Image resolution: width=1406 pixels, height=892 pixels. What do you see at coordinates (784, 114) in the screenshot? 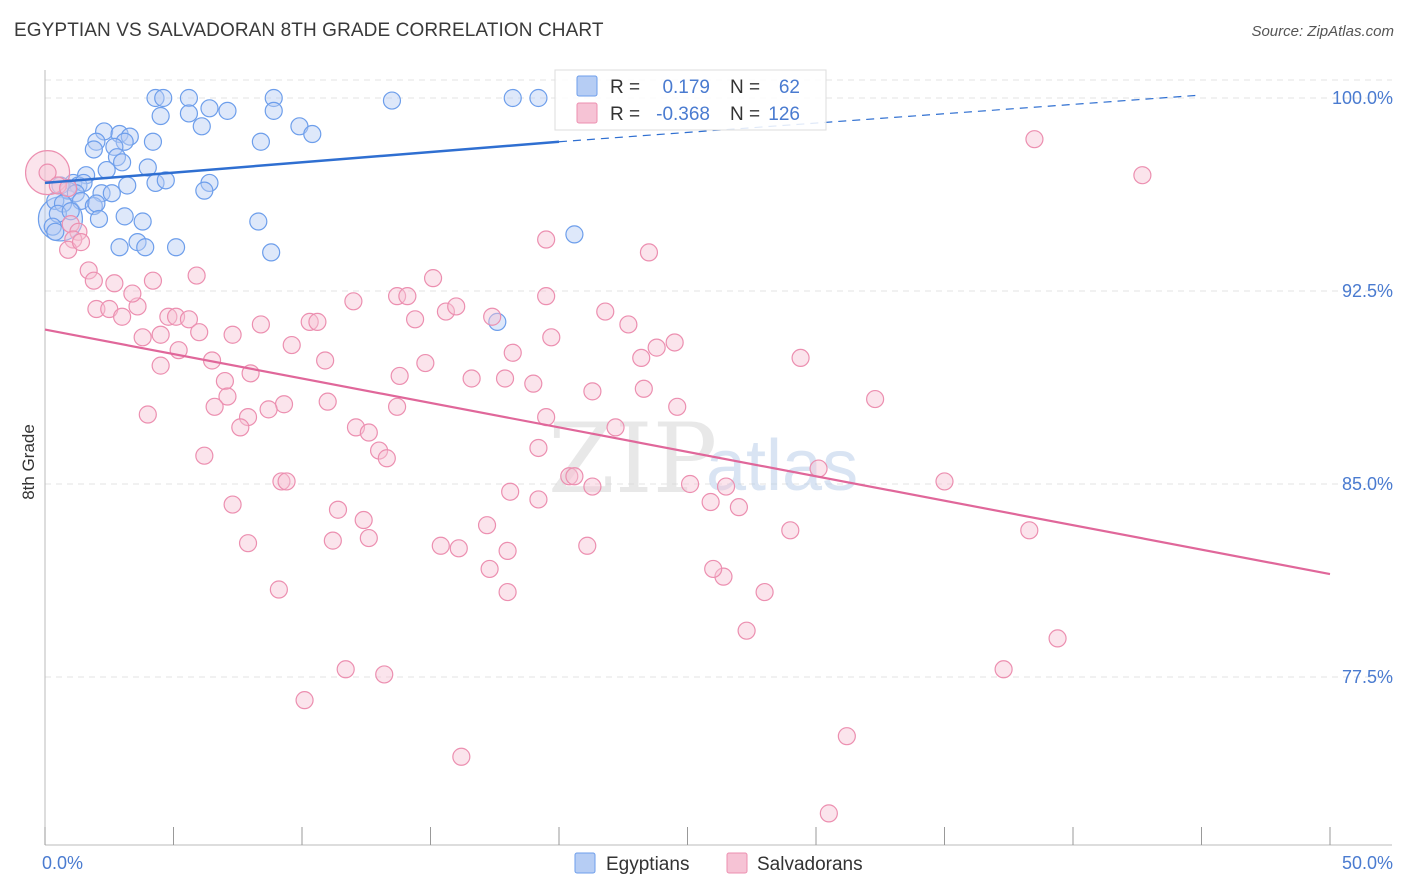
I see `legend-n-value-2: 126` at bounding box center [784, 114].